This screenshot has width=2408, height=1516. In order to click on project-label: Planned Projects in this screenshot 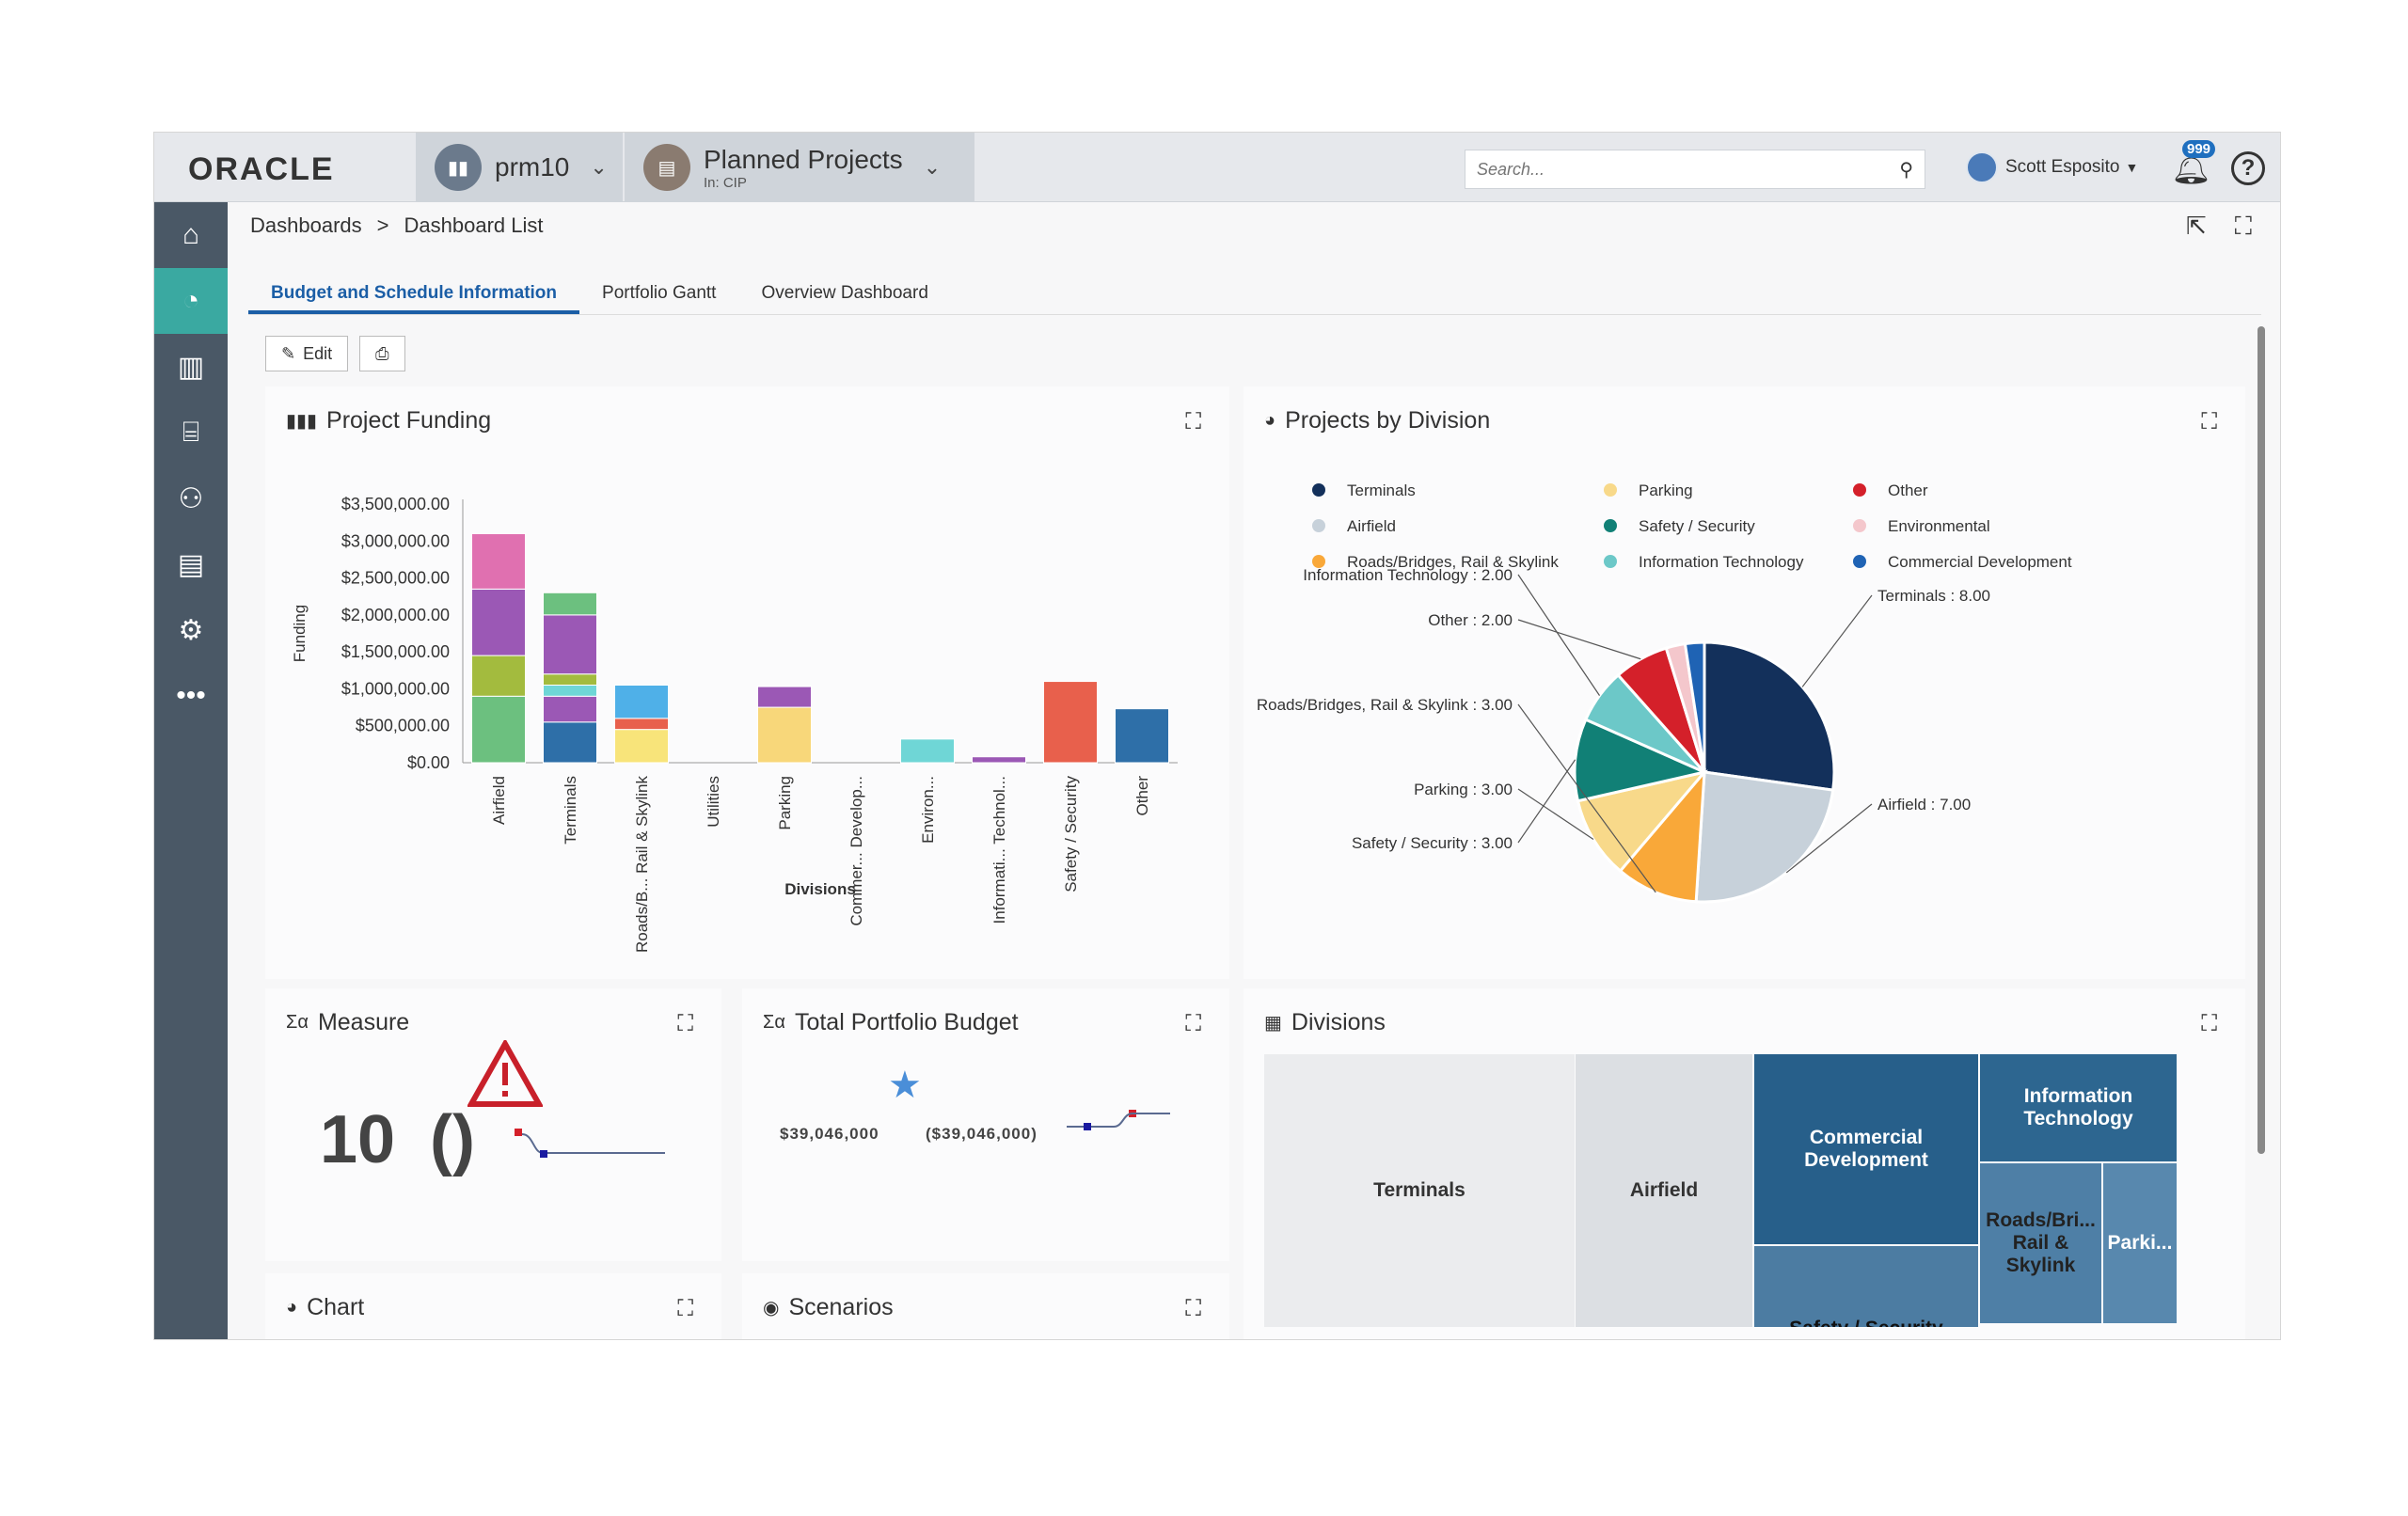, I will do `click(804, 159)`.